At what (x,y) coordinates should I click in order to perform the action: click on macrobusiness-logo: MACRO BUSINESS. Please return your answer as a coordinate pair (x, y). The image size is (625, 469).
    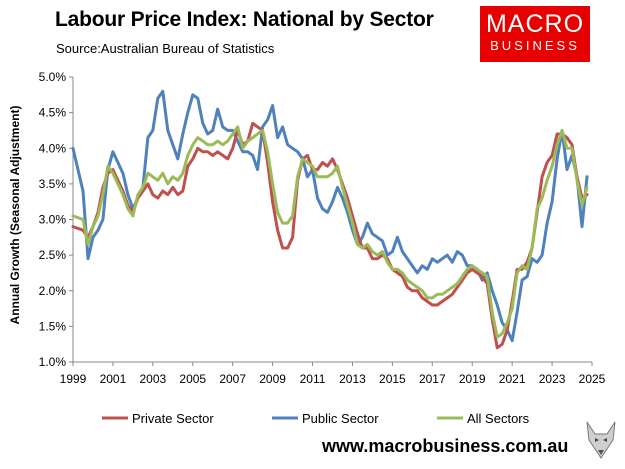
    Looking at the image, I should click on (535, 34).